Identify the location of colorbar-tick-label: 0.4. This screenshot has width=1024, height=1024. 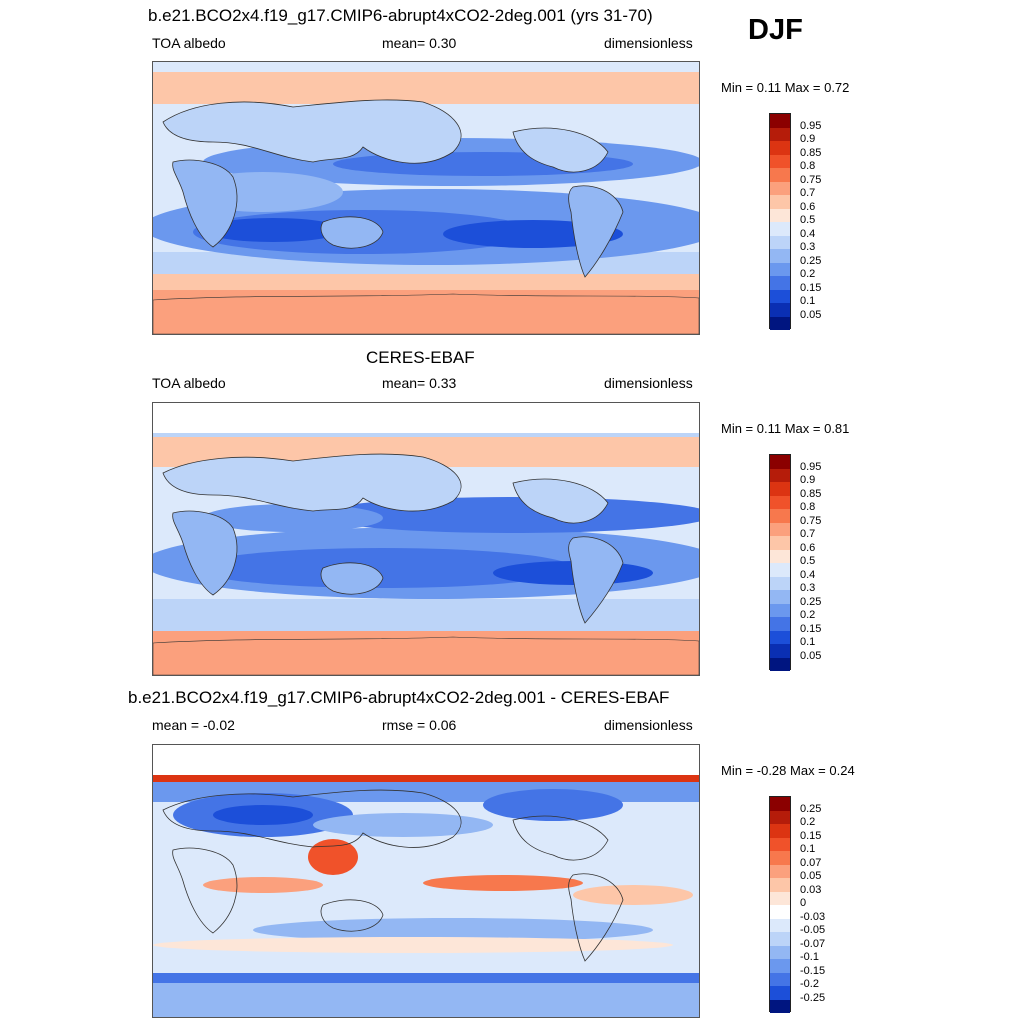
(808, 233).